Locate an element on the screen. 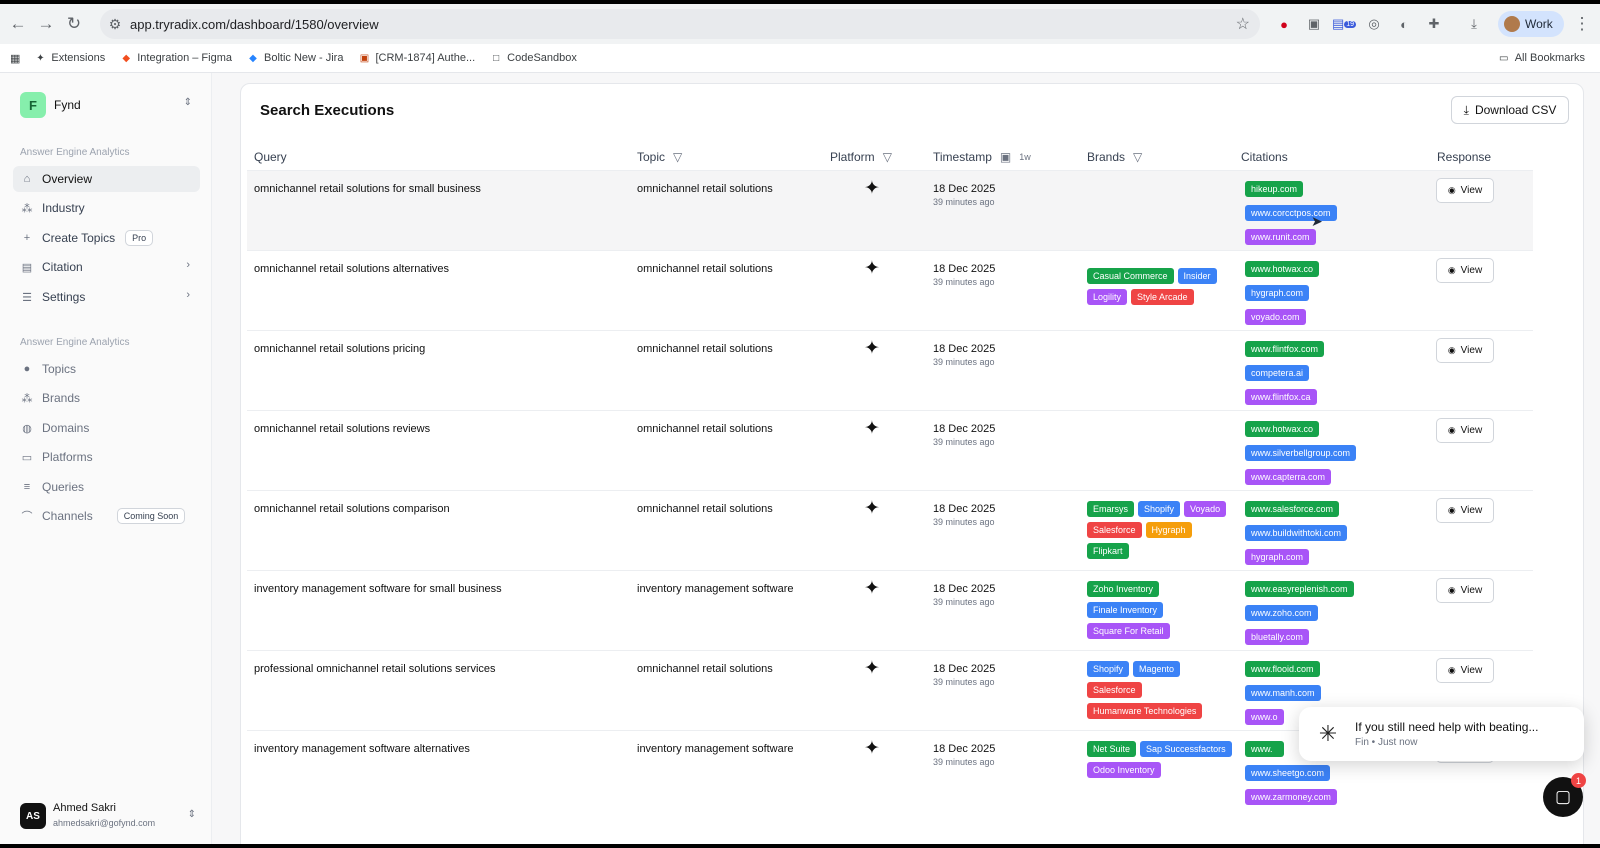  chevron-right-icon: › is located at coordinates (188, 265).